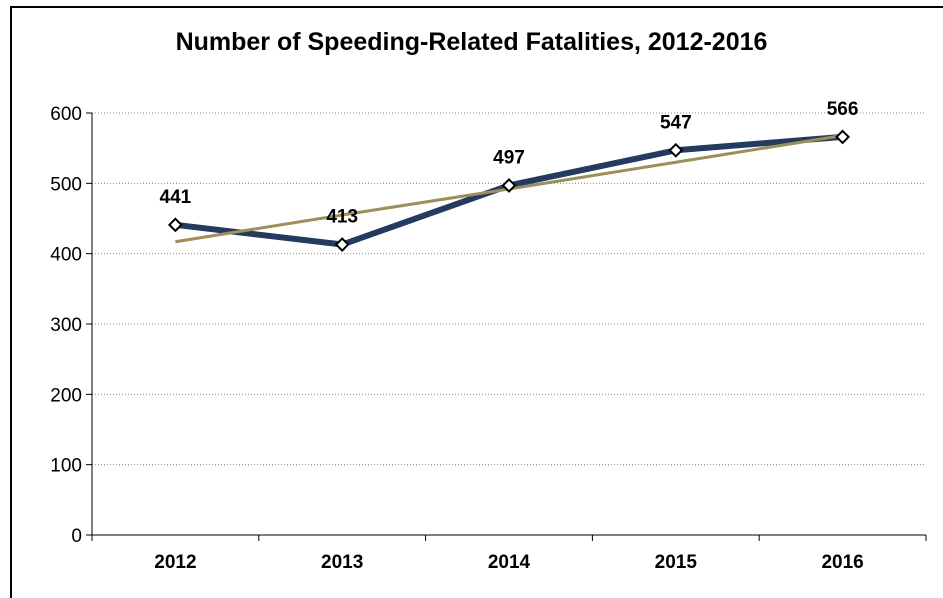 The image size is (943, 598). Describe the element at coordinates (676, 122) in the screenshot. I see `data-label: 547` at that location.